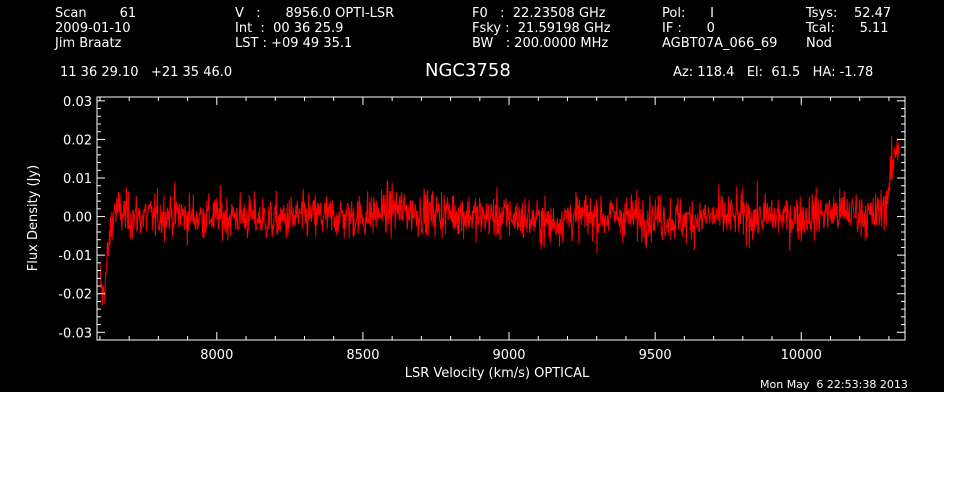 The width and height of the screenshot is (962, 490). I want to click on y-tick-label: -0.02, so click(75, 295).